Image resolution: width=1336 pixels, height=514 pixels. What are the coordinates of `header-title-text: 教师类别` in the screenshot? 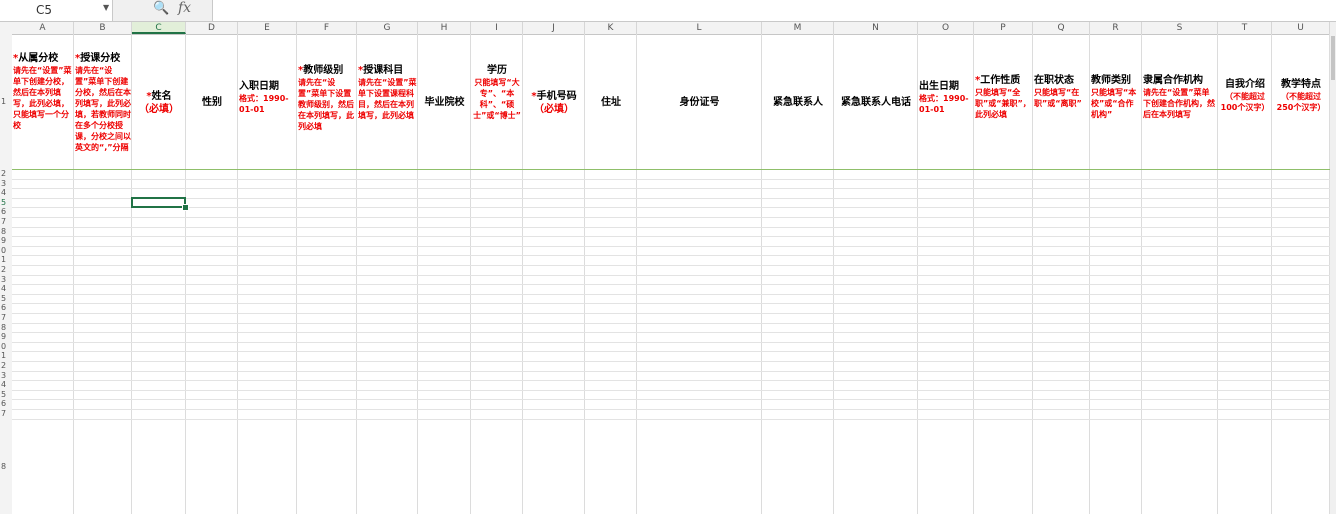 It's located at (1111, 80).